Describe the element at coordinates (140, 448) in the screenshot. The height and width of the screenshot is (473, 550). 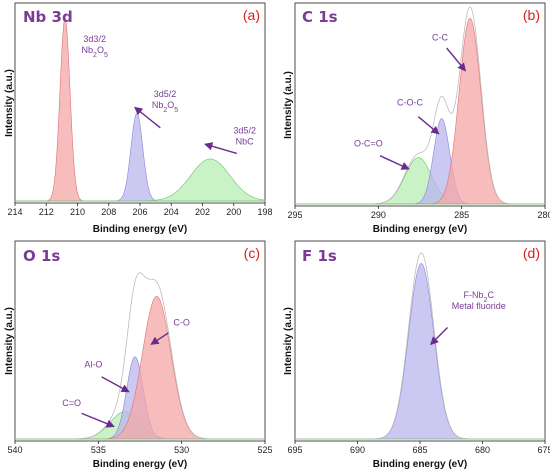
I see `x-tick-group: 540 535 530 525` at that location.